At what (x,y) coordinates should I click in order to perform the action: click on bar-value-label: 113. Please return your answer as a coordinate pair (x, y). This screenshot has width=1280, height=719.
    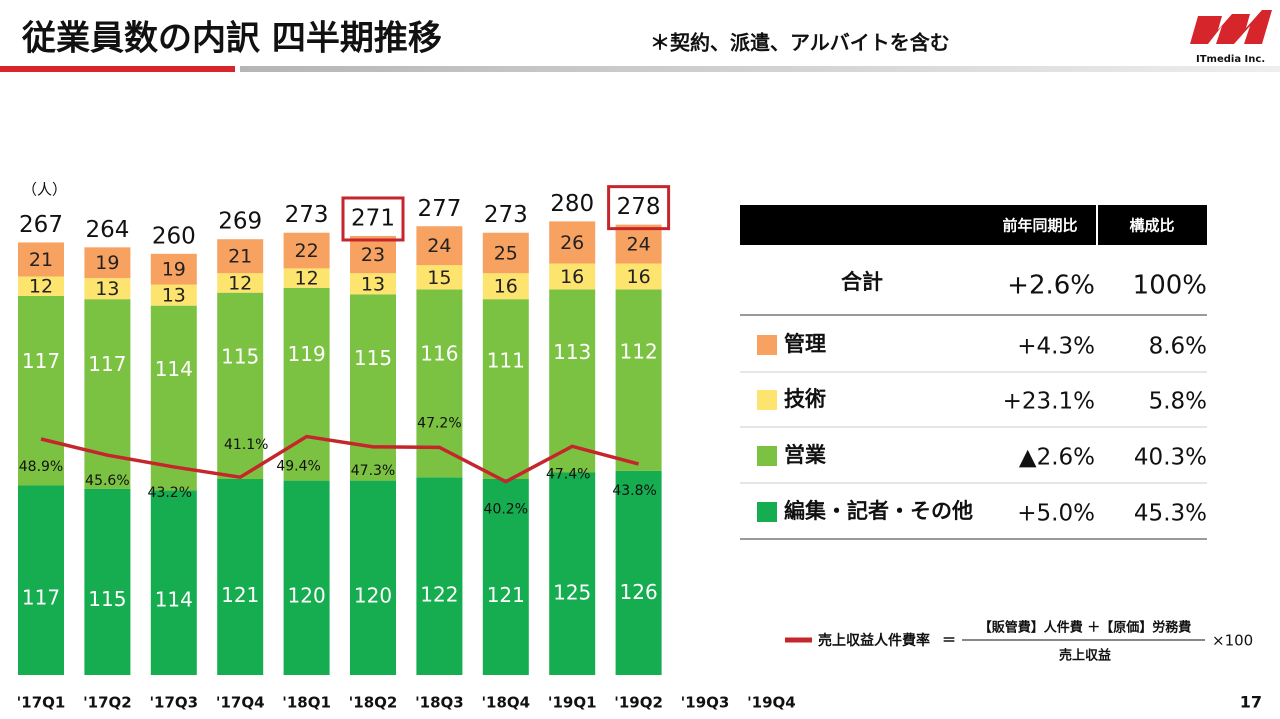
    Looking at the image, I should click on (572, 352).